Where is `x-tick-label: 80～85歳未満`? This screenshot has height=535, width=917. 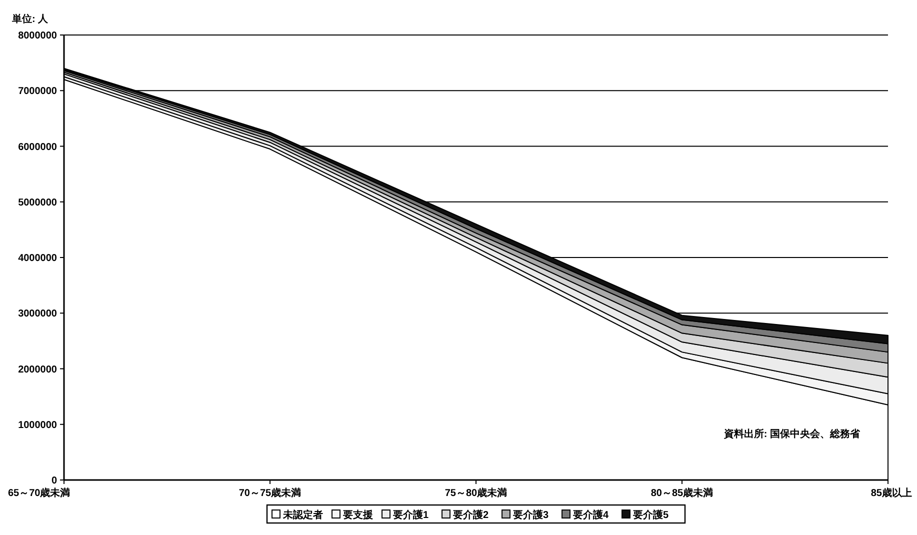
x-tick-label: 80～85歳未満 is located at coordinates (682, 493).